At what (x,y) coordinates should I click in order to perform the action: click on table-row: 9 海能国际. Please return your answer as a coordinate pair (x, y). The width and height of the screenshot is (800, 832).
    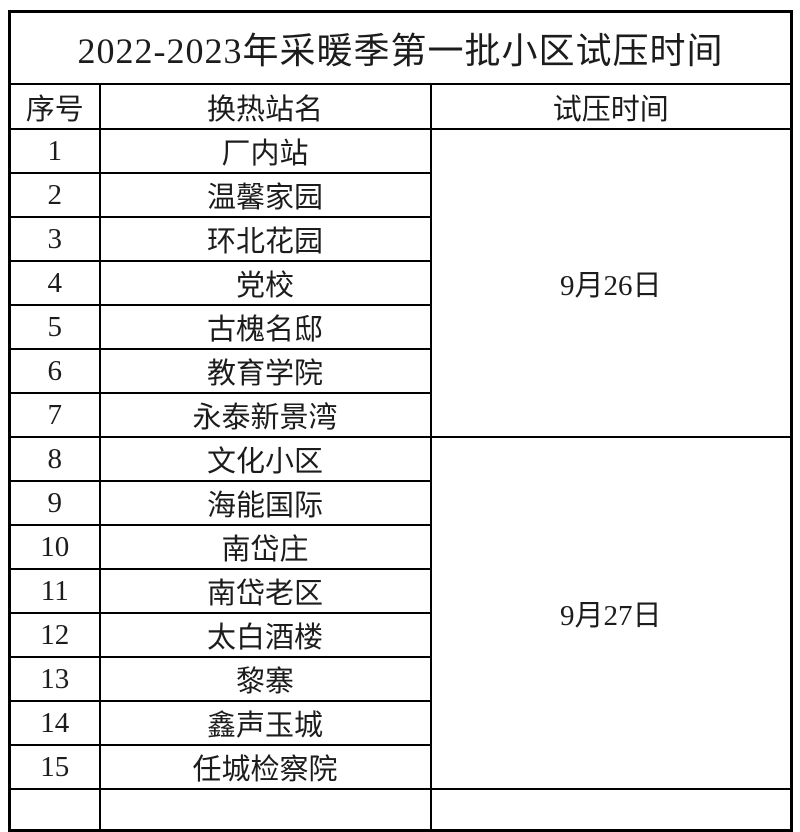
    Looking at the image, I should click on (400, 503).